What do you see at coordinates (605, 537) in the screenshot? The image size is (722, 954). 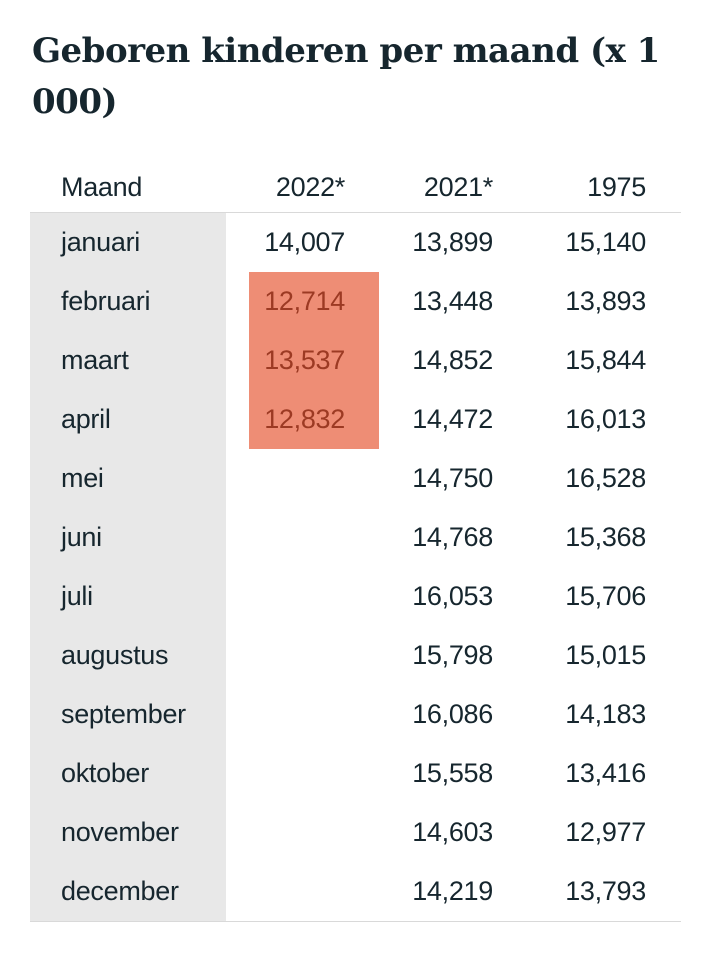 I see `value-1975: 15,368` at bounding box center [605, 537].